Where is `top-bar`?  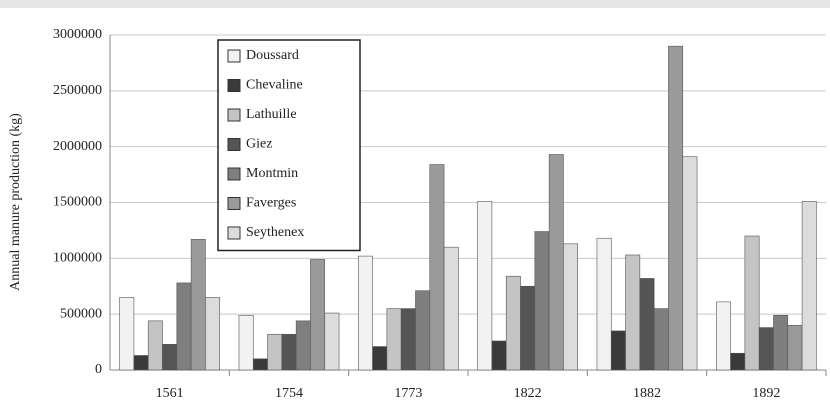 top-bar is located at coordinates (415, 4).